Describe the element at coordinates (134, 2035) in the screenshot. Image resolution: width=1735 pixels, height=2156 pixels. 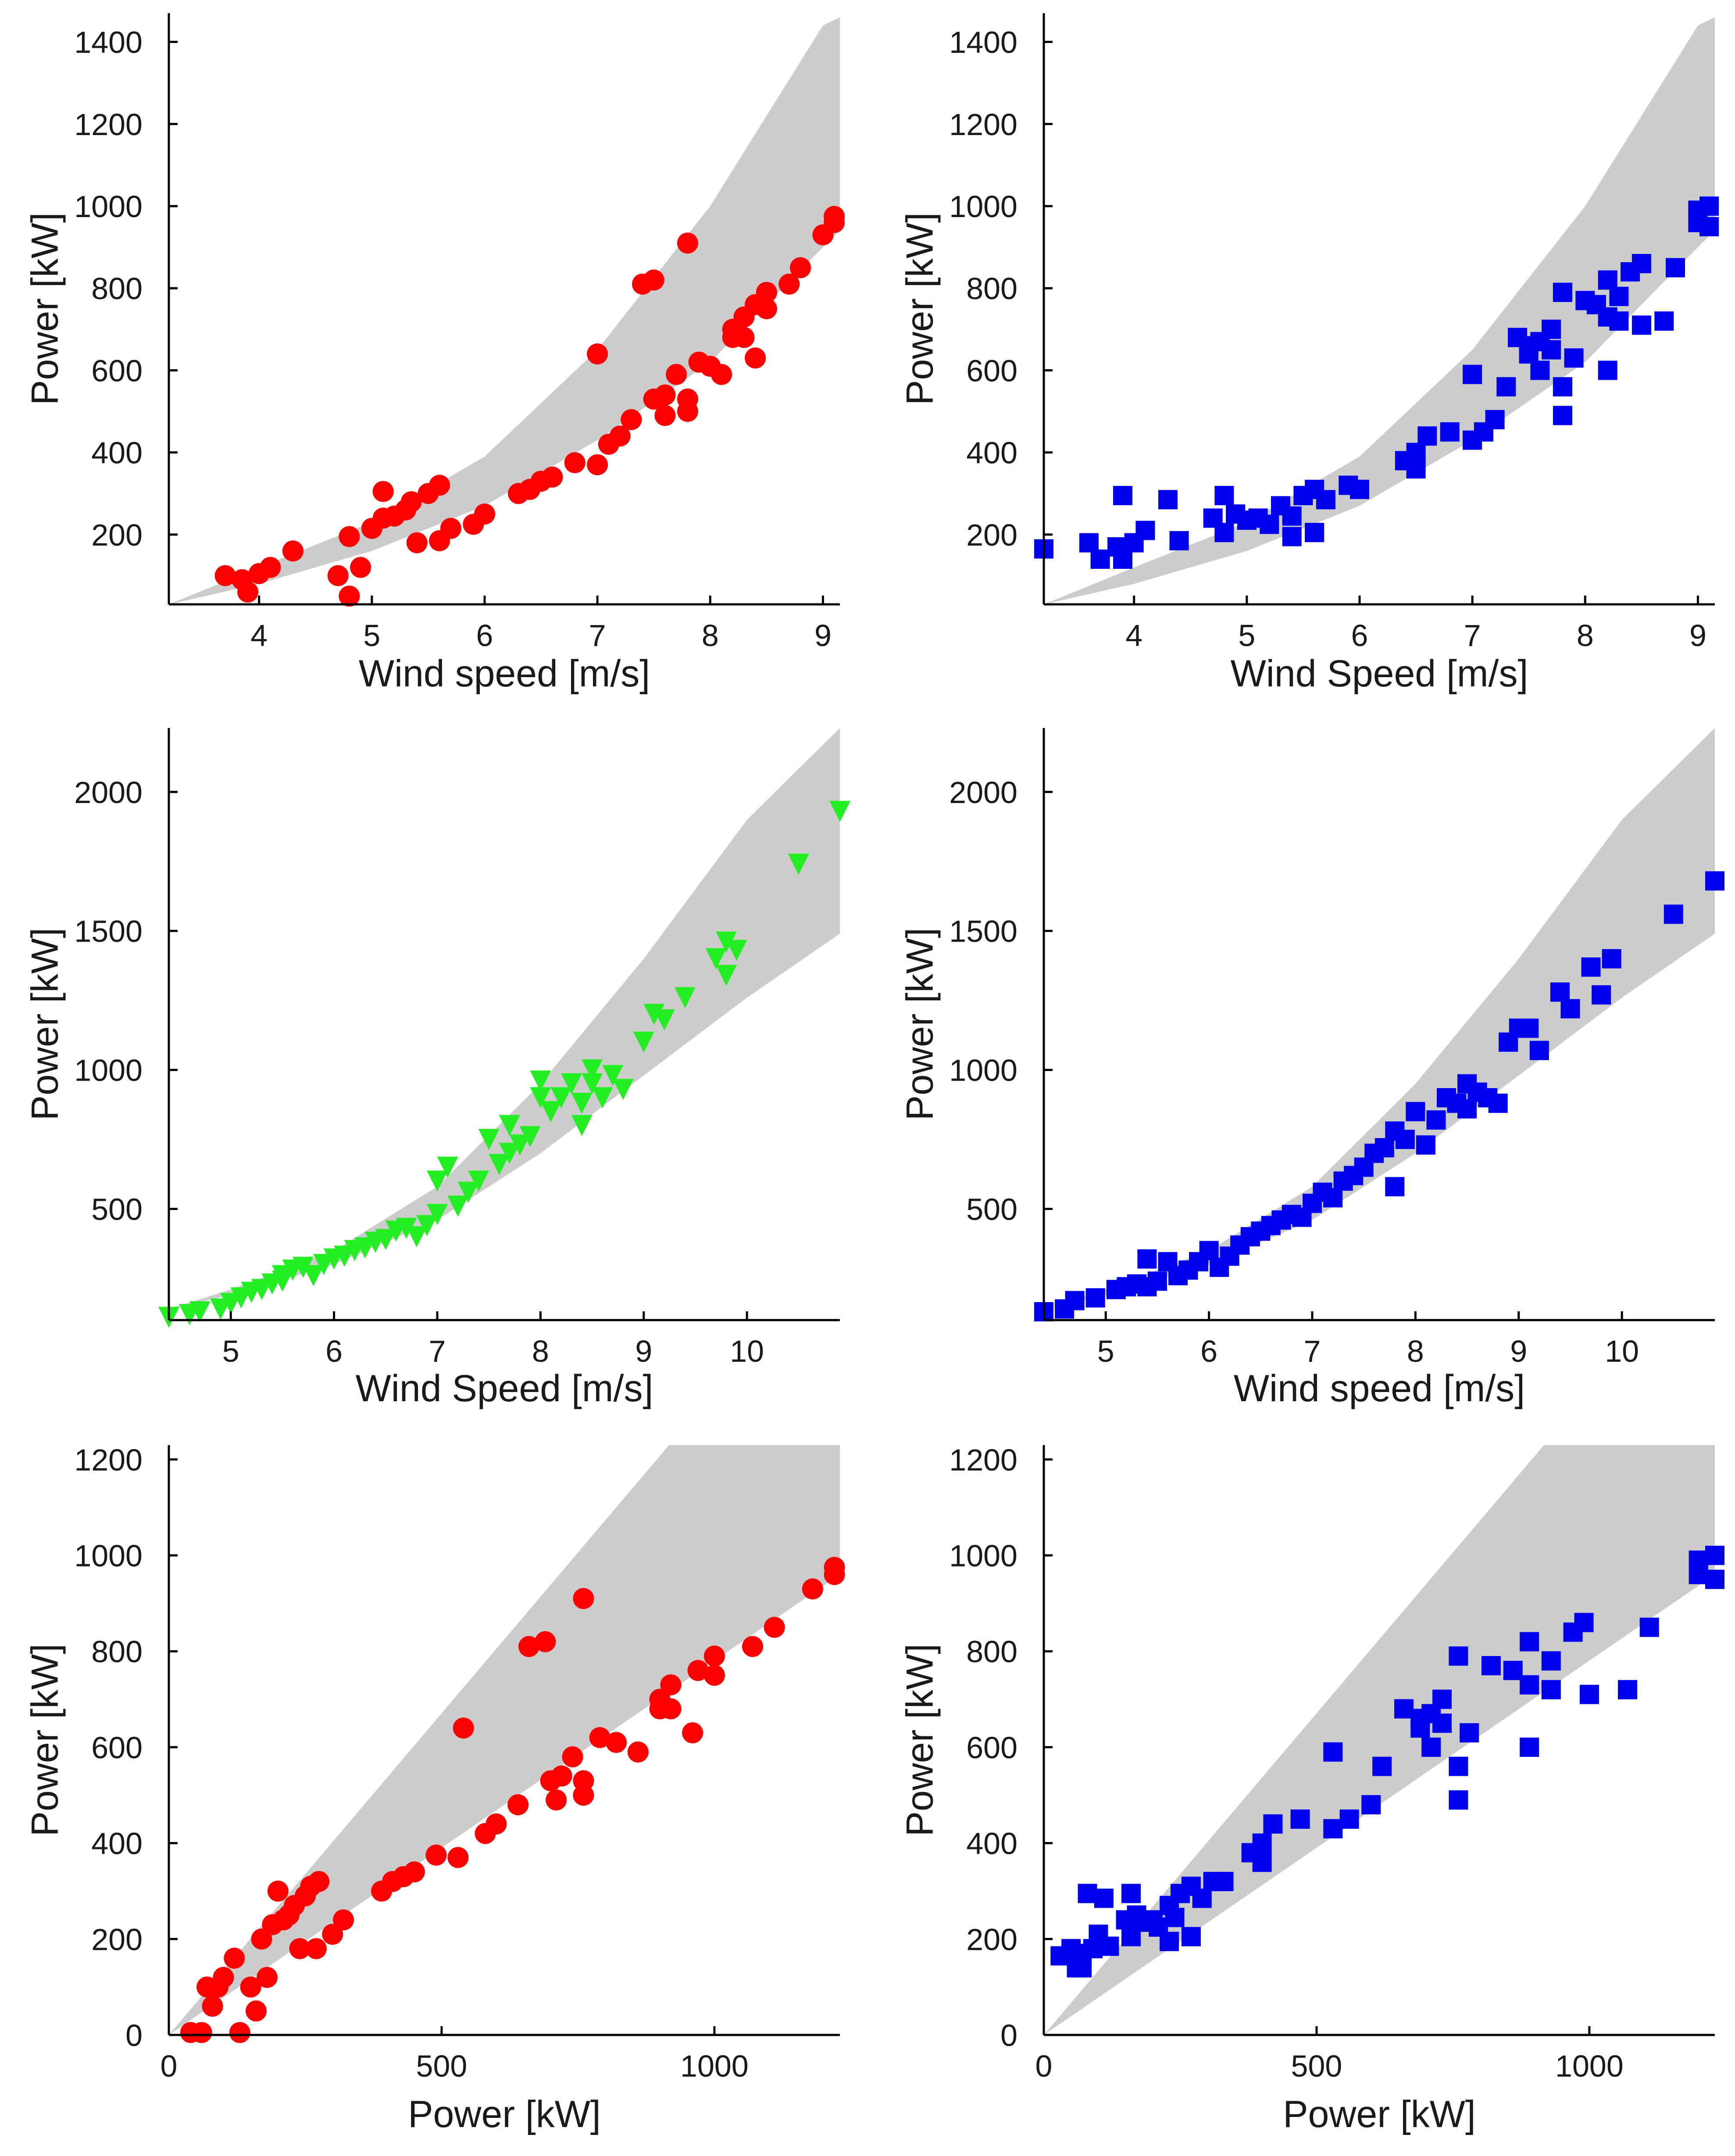
I see `y-tick-label: 0` at that location.